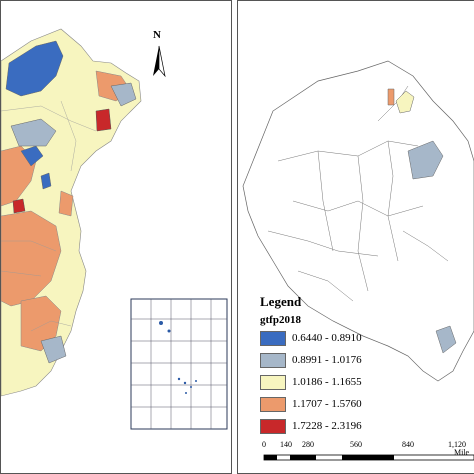 Image resolution: width=474 pixels, height=474 pixels. I want to click on legend-item: 1.1707 - 1.5760, so click(325, 404).